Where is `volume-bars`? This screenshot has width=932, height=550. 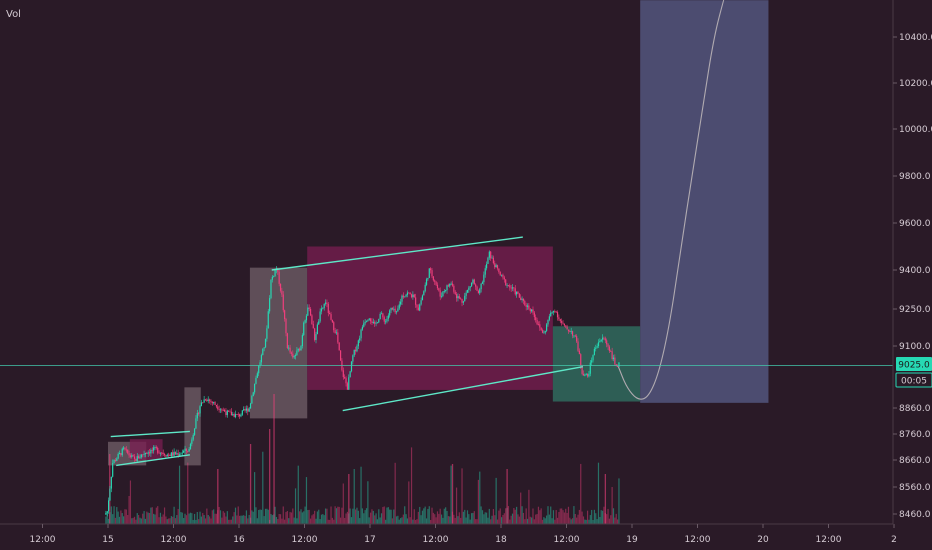
volume-bars is located at coordinates (362, 459).